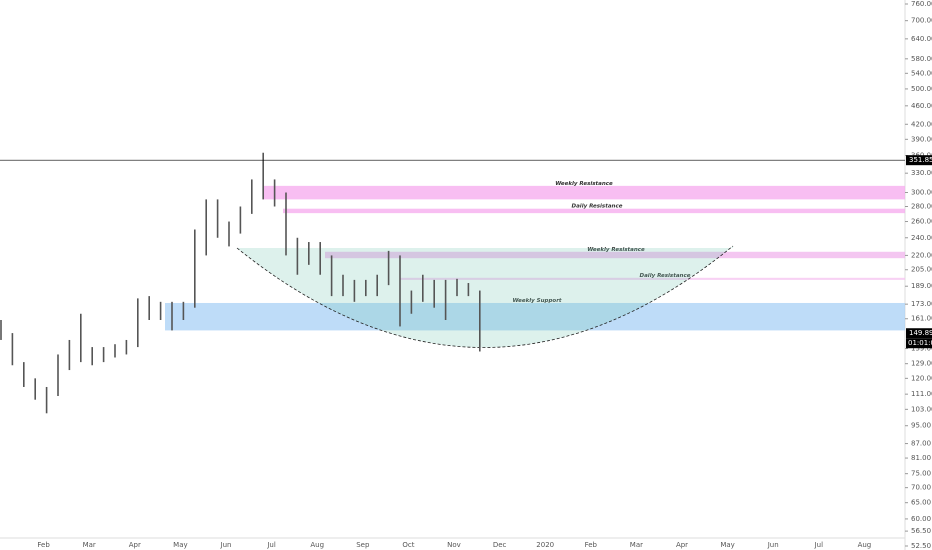 The height and width of the screenshot is (550, 932). Describe the element at coordinates (536, 301) in the screenshot. I see `zone-label: Weekly Support` at that location.